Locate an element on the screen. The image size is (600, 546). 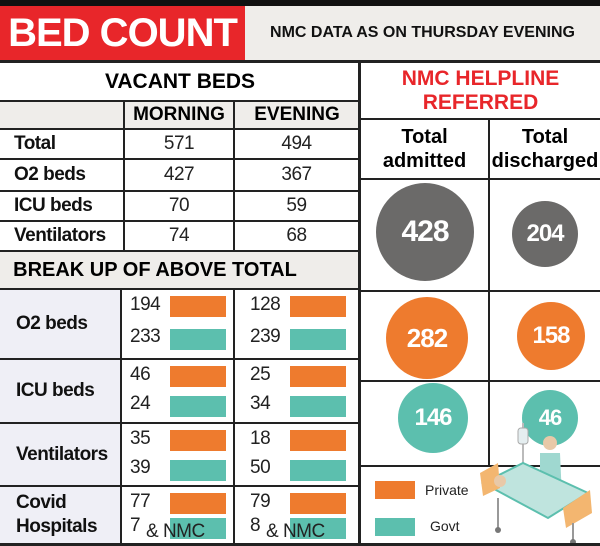
vacant-evening-value: 367 is located at coordinates (296, 174).